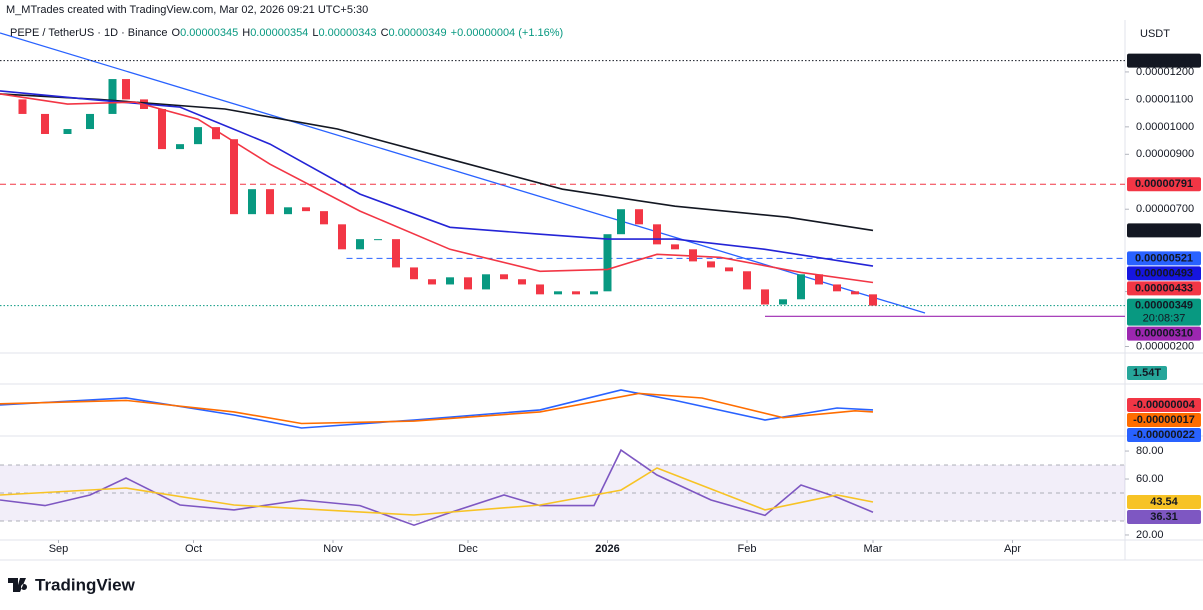 This screenshot has width=1203, height=610. I want to click on volume-tag, so click(1147, 373).